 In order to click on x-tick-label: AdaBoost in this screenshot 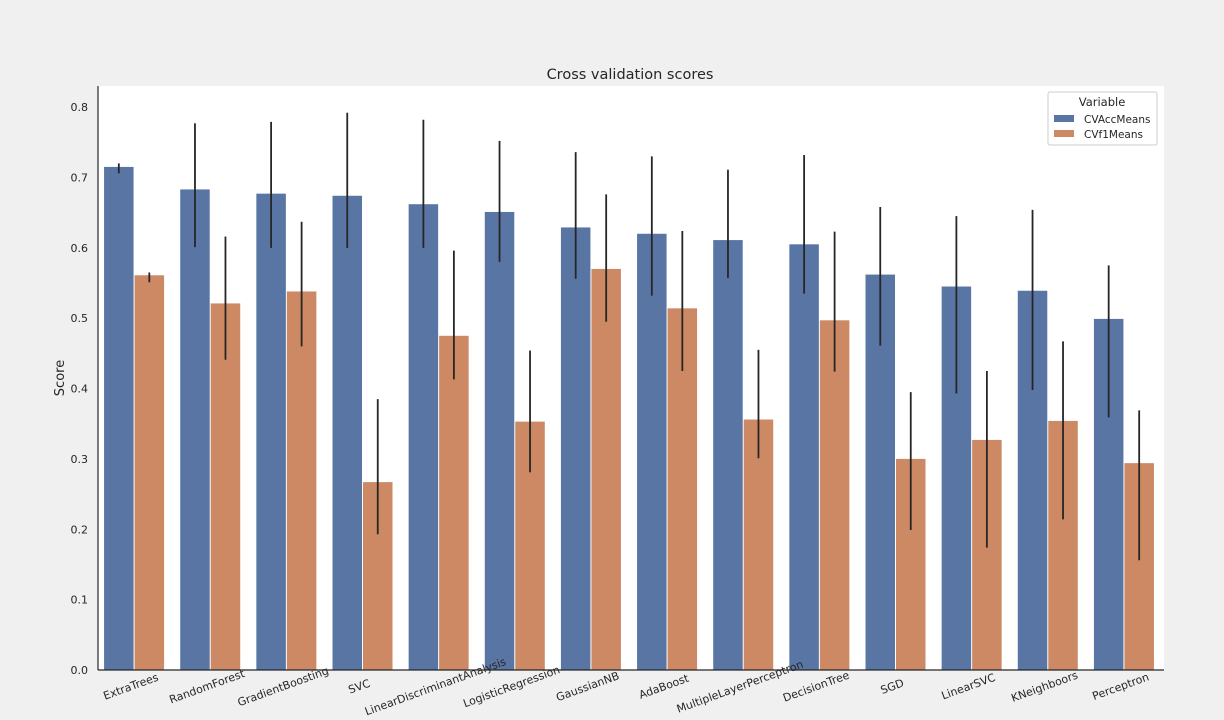, I will do `click(664, 686)`.